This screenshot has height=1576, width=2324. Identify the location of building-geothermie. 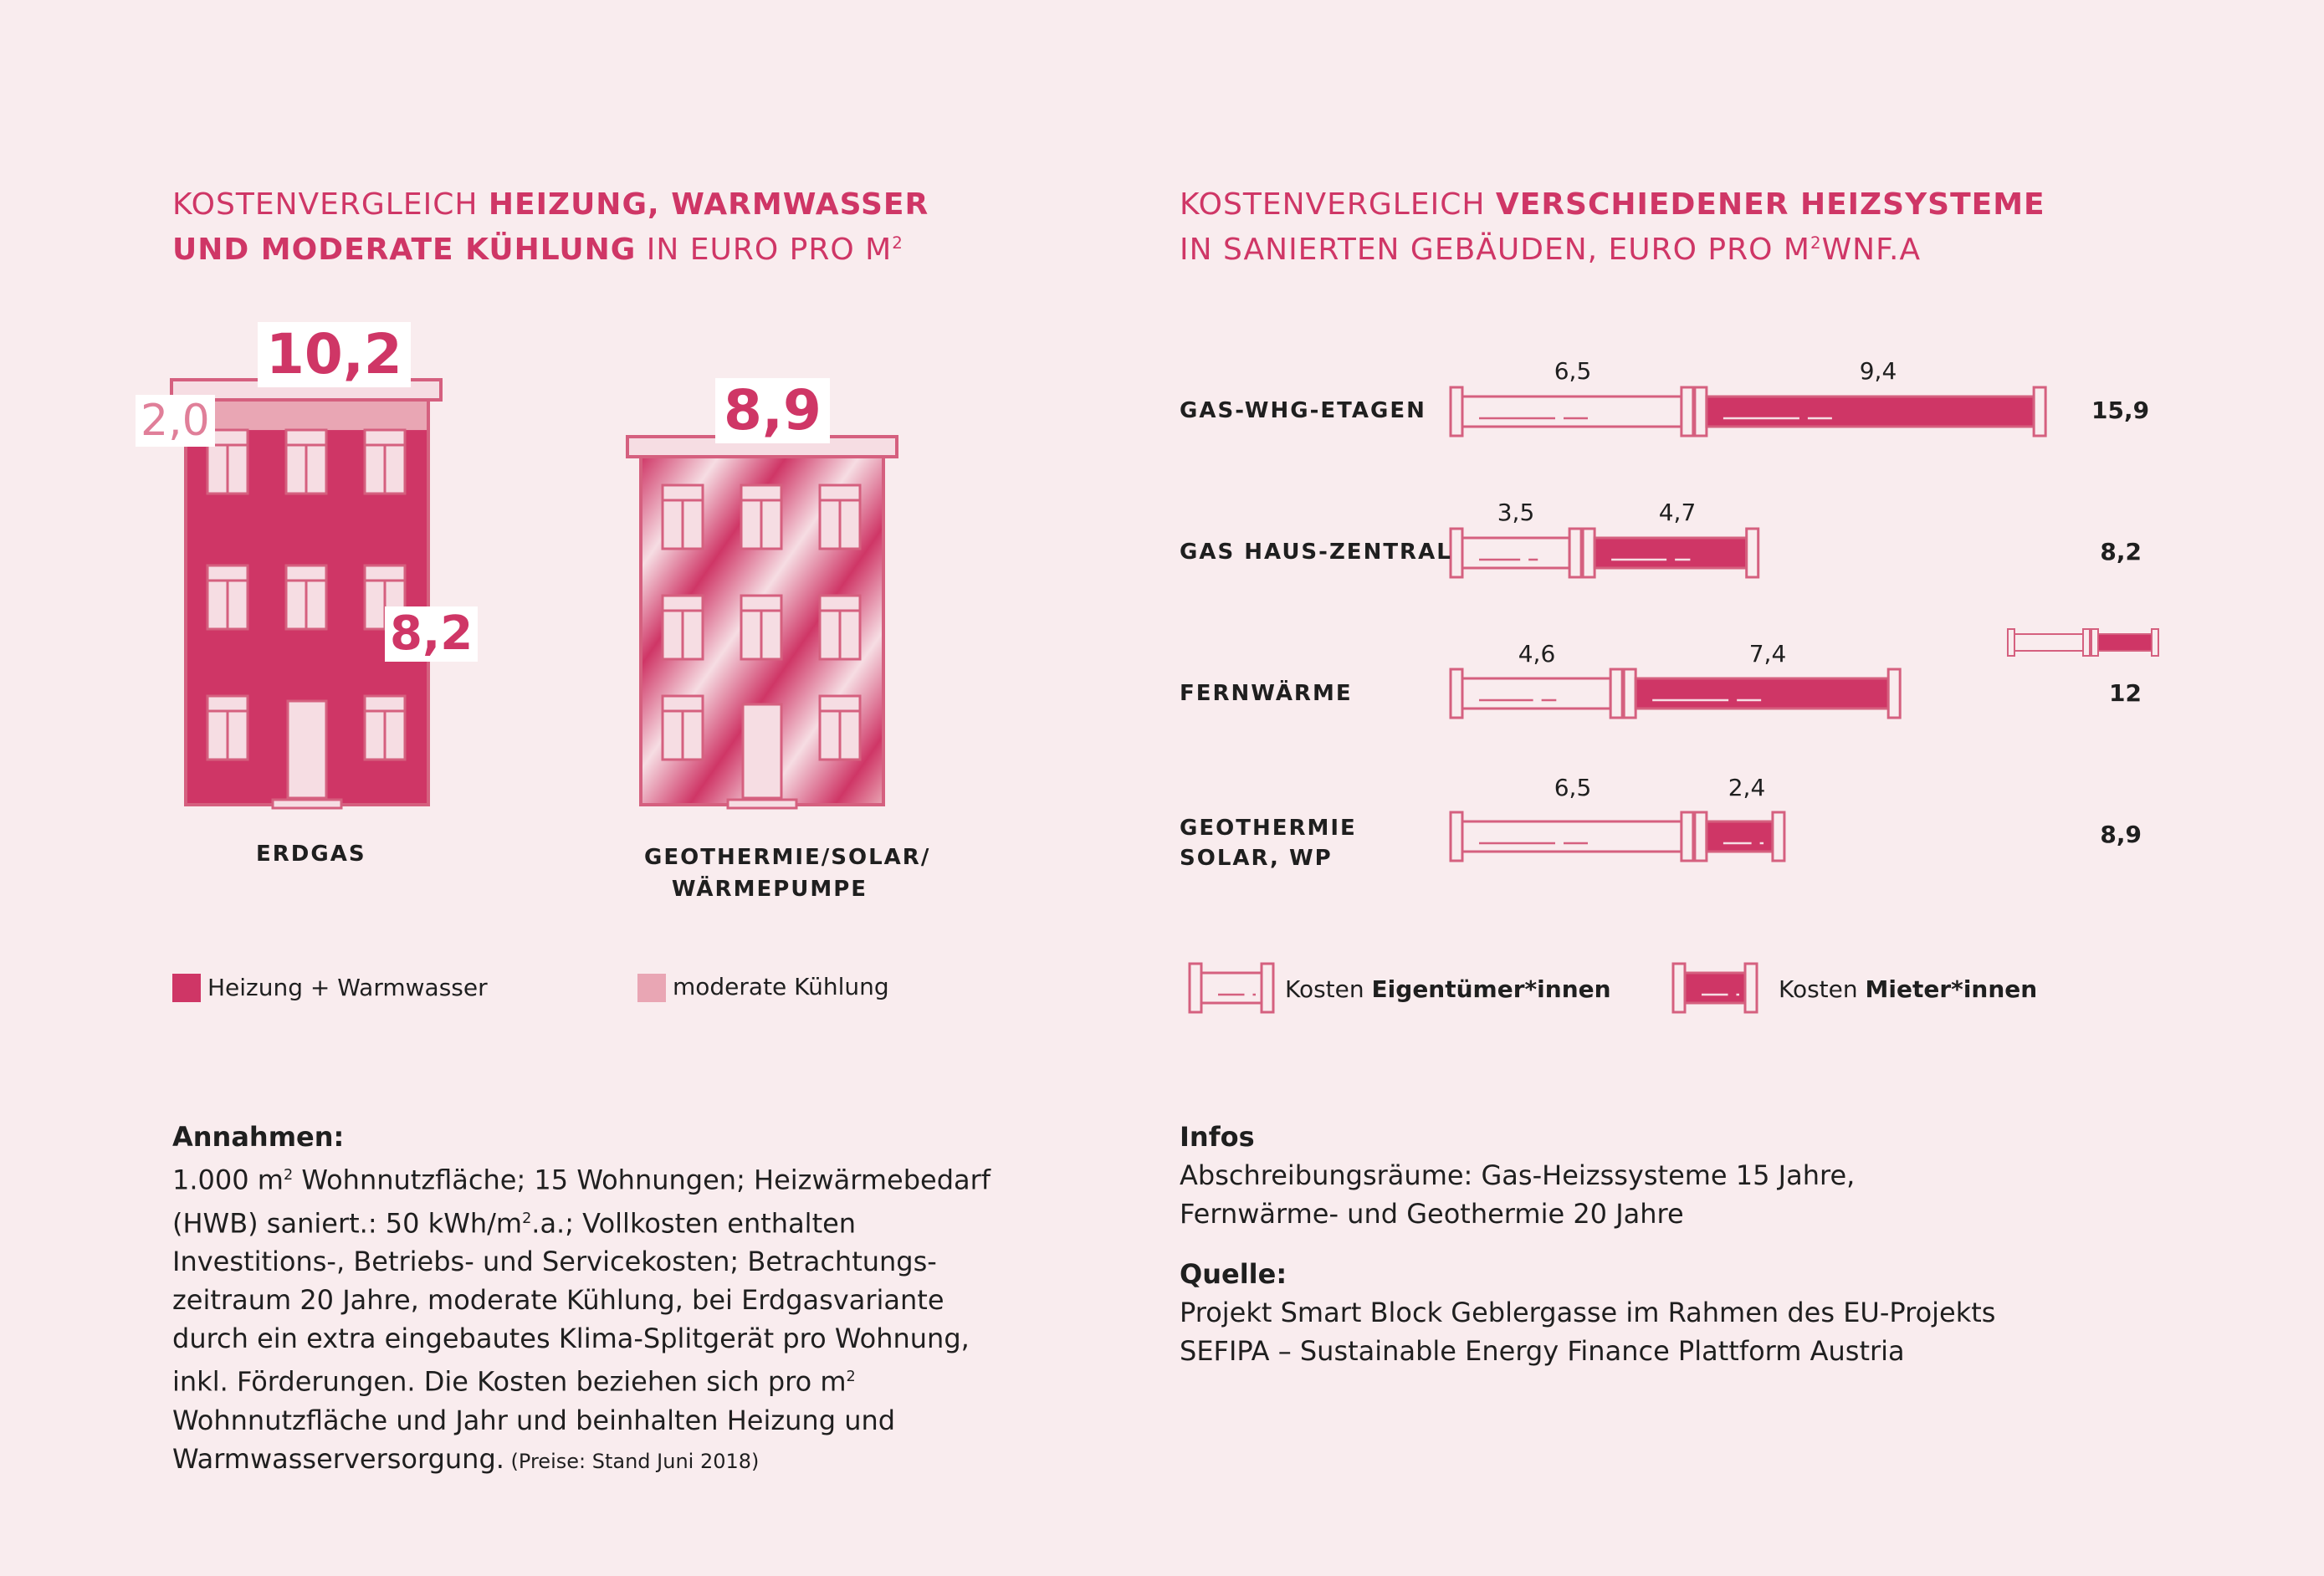
(762, 622).